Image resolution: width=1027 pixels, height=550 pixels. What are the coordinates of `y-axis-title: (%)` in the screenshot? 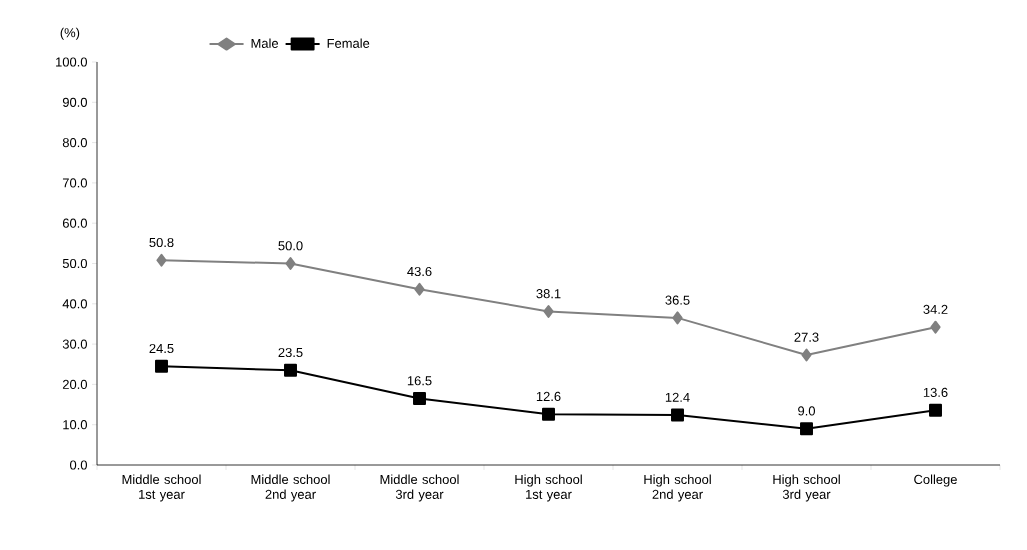 It's located at (70, 33).